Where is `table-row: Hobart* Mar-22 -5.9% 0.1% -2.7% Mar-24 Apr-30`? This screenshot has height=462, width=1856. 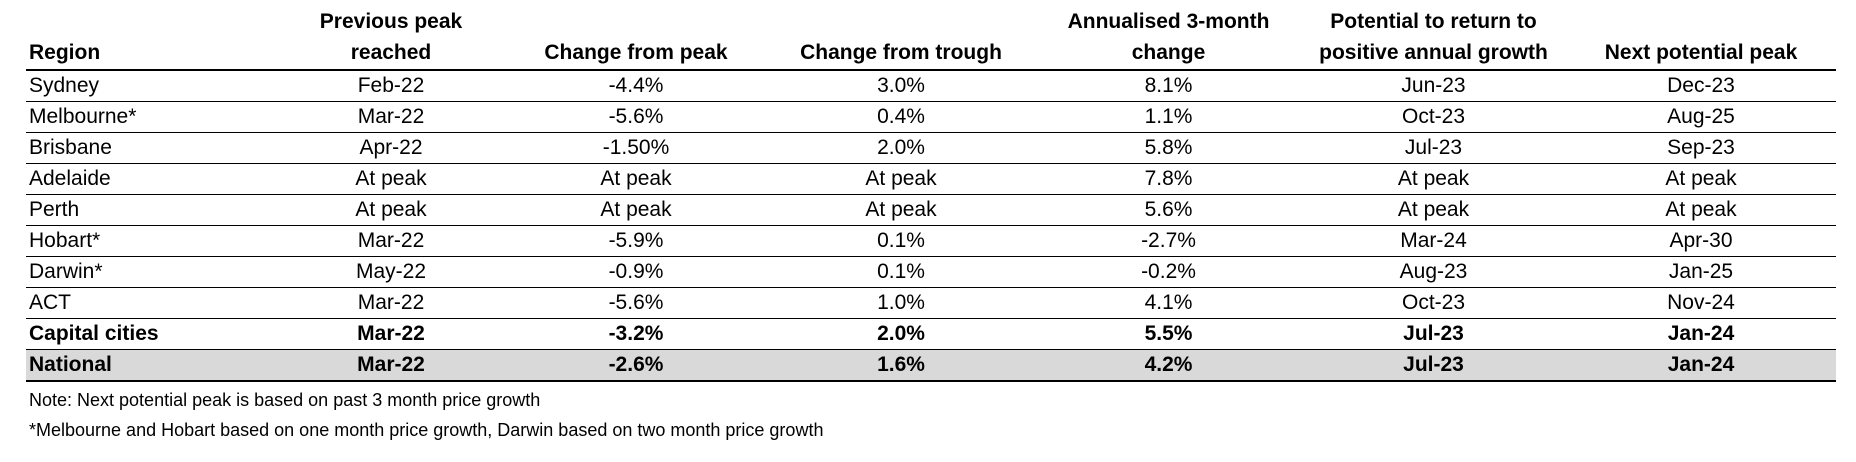 table-row: Hobart* Mar-22 -5.9% 0.1% -2.7% Mar-24 Apr-30 is located at coordinates (931, 241).